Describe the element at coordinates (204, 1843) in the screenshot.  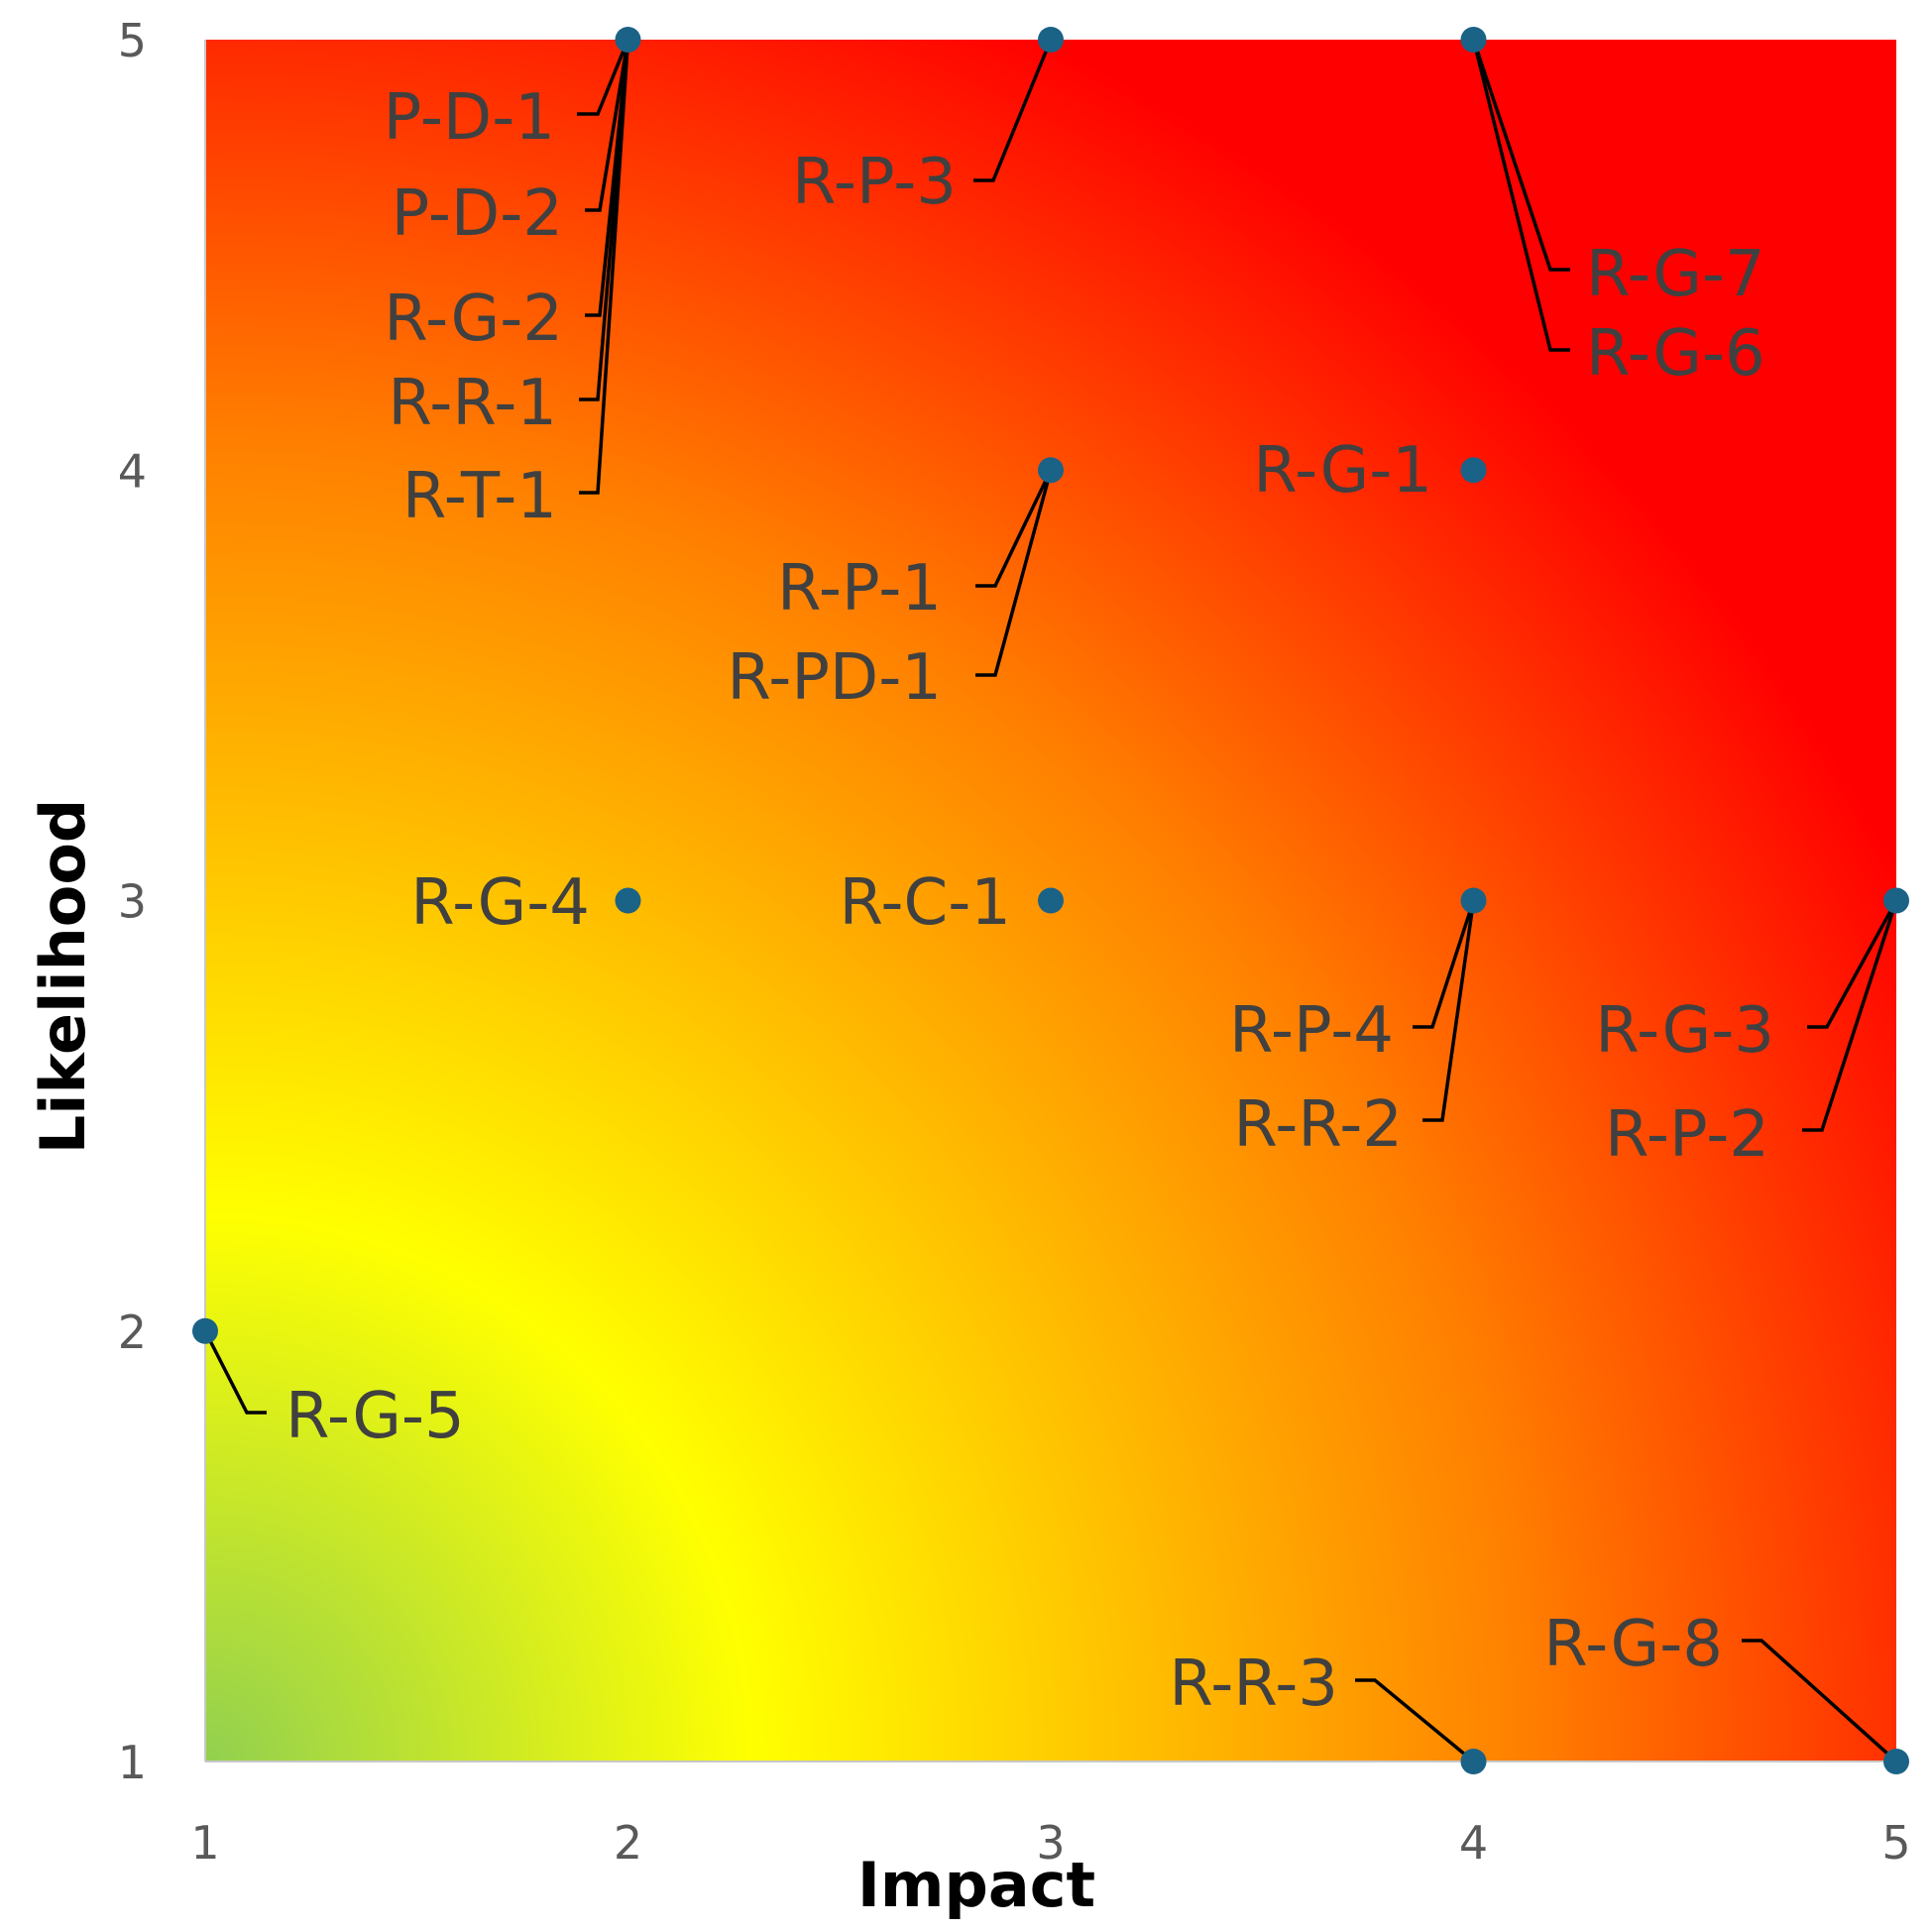
I see `x-tick-label: 1` at that location.